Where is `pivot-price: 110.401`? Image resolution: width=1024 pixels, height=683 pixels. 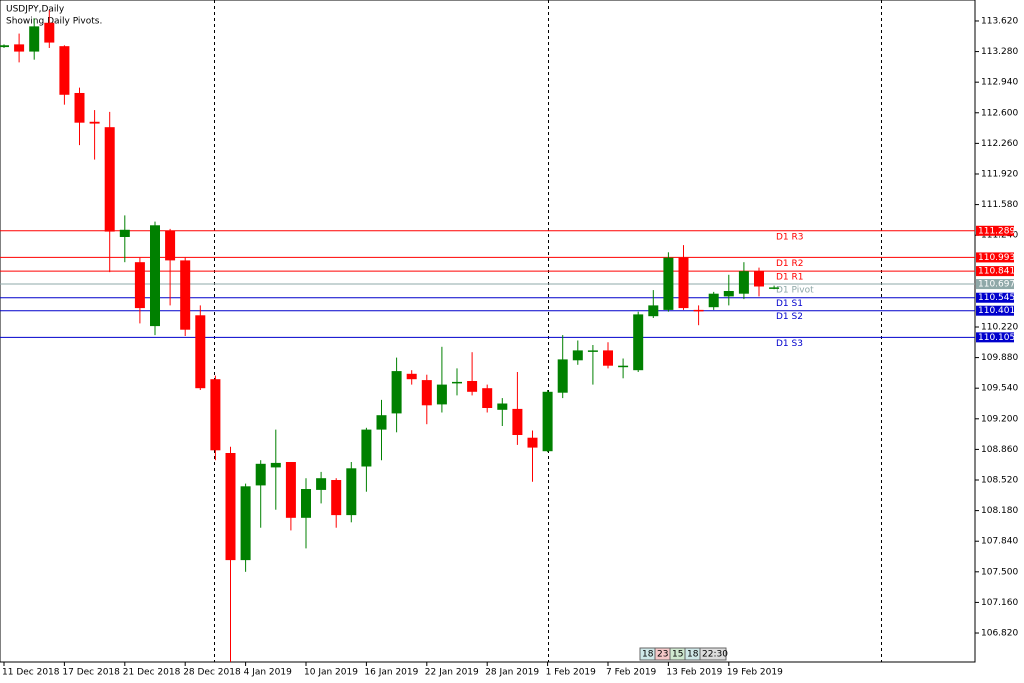
pivot-price: 110.401 is located at coordinates (996, 311).